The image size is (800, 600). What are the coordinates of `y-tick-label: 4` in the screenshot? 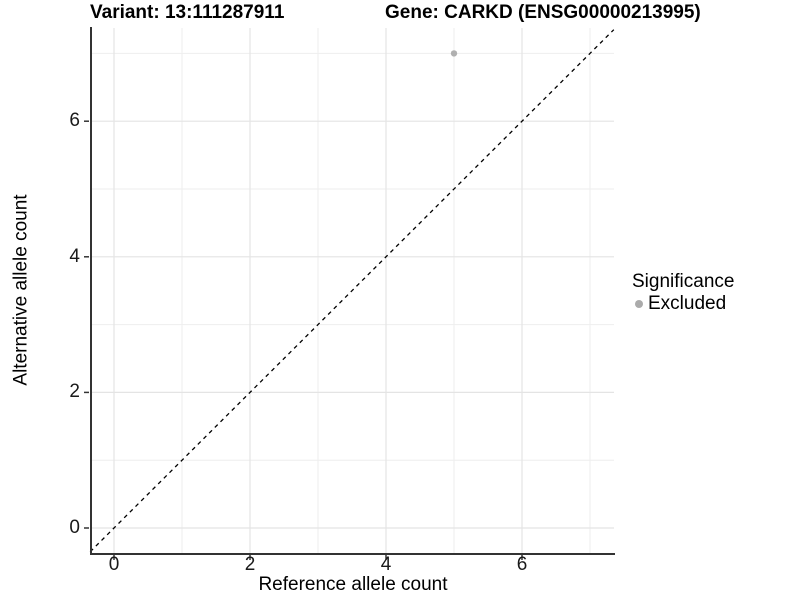 It's located at (74, 256).